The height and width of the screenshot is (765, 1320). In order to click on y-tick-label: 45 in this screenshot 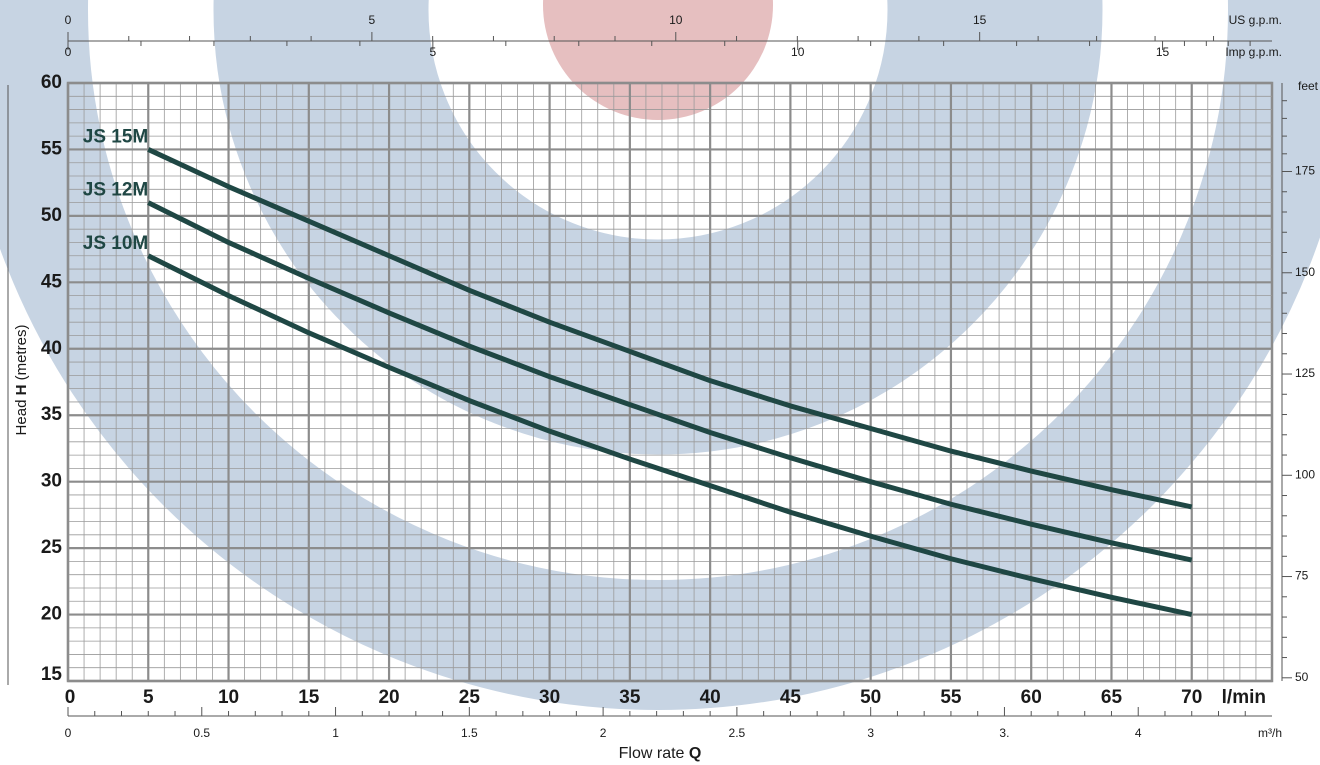, I will do `click(52, 281)`.